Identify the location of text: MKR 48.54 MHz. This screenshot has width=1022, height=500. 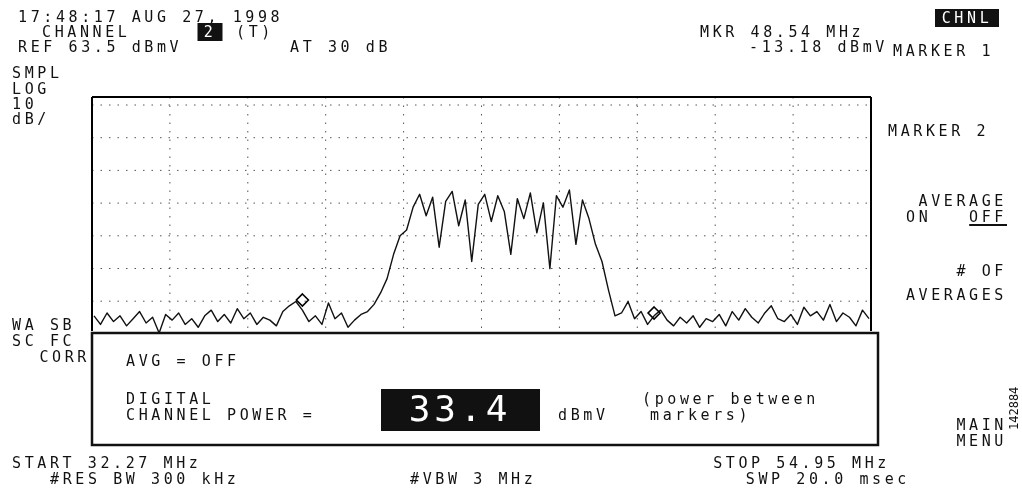
(782, 32).